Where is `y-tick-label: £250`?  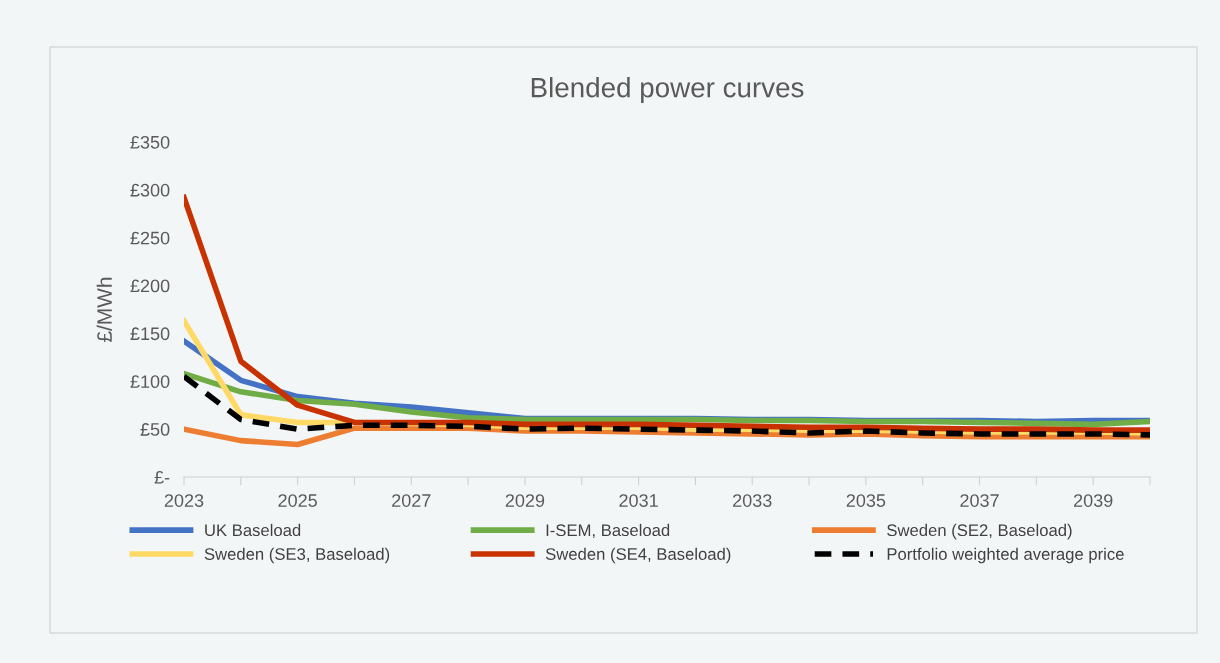
y-tick-label: £250 is located at coordinates (150, 238).